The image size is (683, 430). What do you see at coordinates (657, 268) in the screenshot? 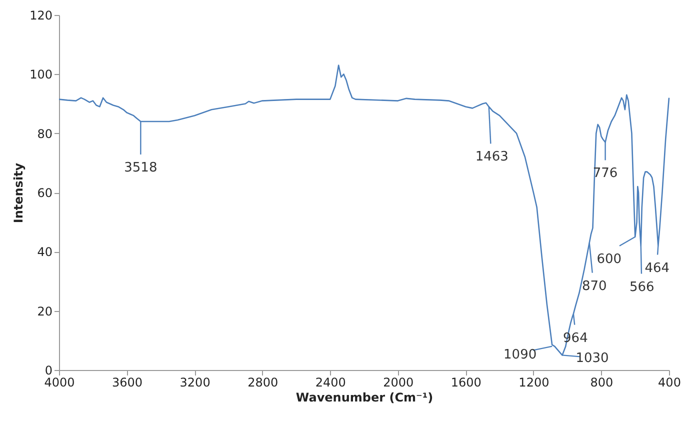
I see `annotation: 464` at bounding box center [657, 268].